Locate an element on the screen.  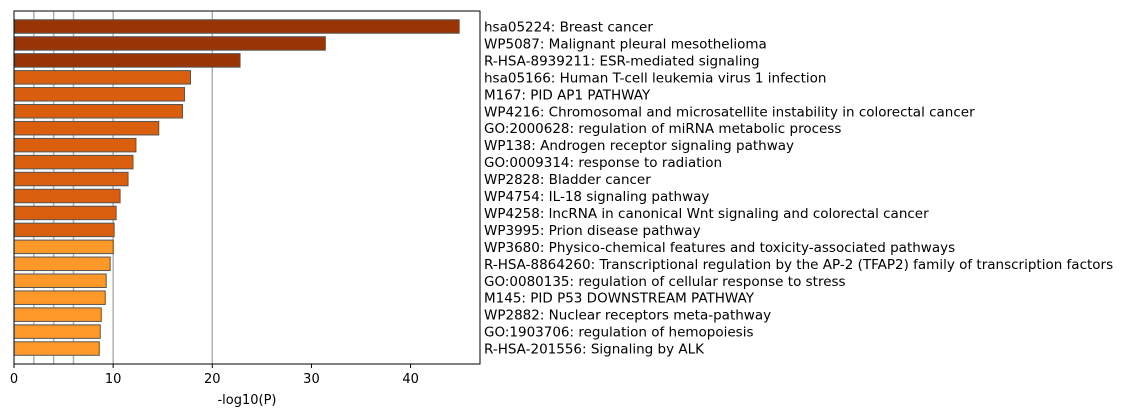
category-label-17: M145: PID P53 DOWNSTREAM PATHWAY is located at coordinates (619, 299).